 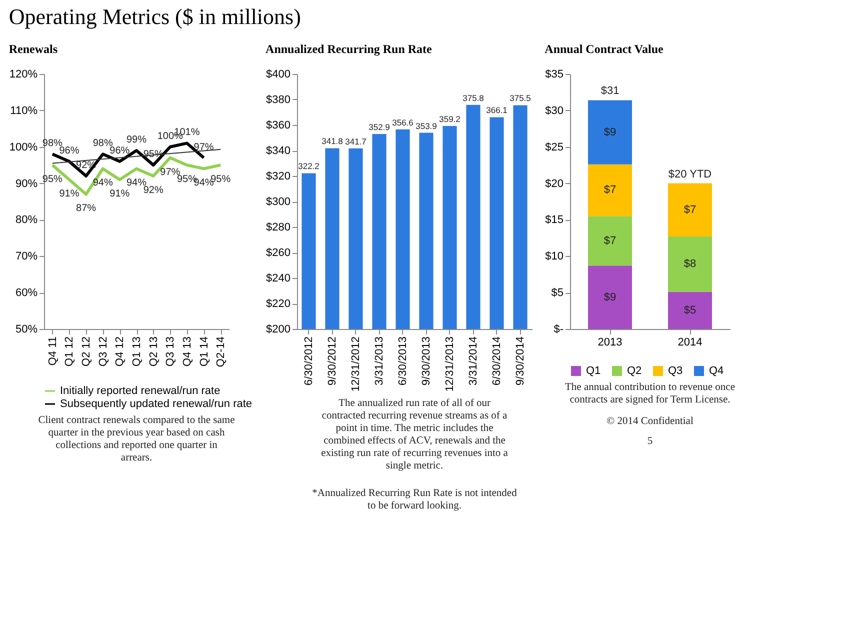 What do you see at coordinates (308, 361) in the screenshot?
I see `x-tick-label: 6/30/2012` at bounding box center [308, 361].